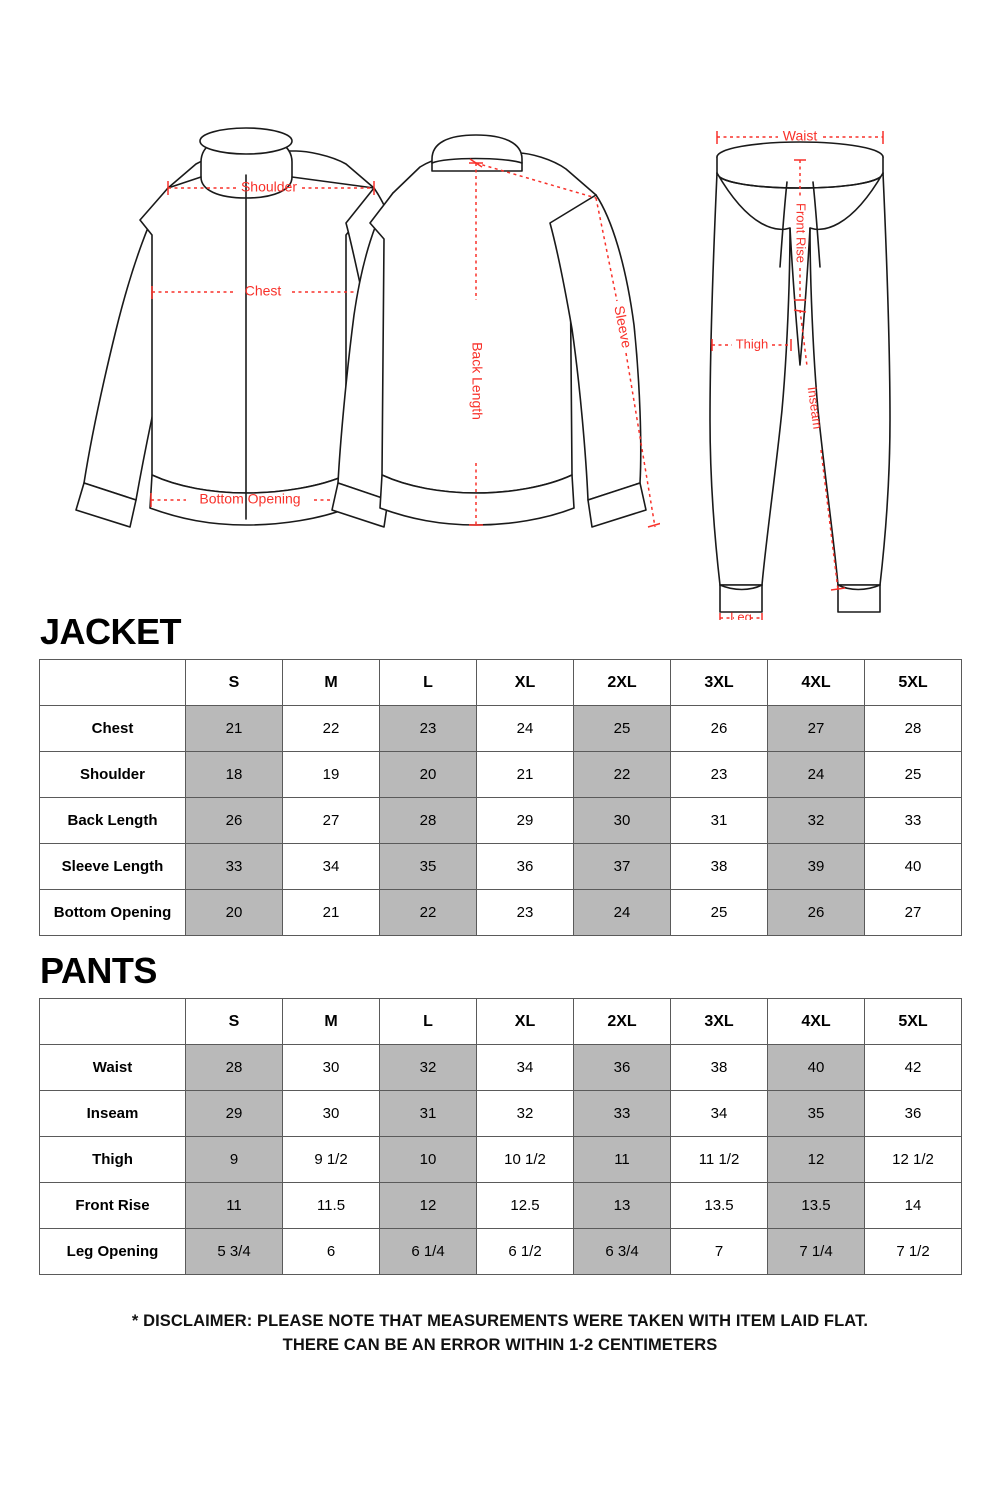 The image size is (1000, 1500). Describe the element at coordinates (500, 774) in the screenshot. I see `table-row: Shoulder 18 19 20 21 22 23 24 25` at that location.